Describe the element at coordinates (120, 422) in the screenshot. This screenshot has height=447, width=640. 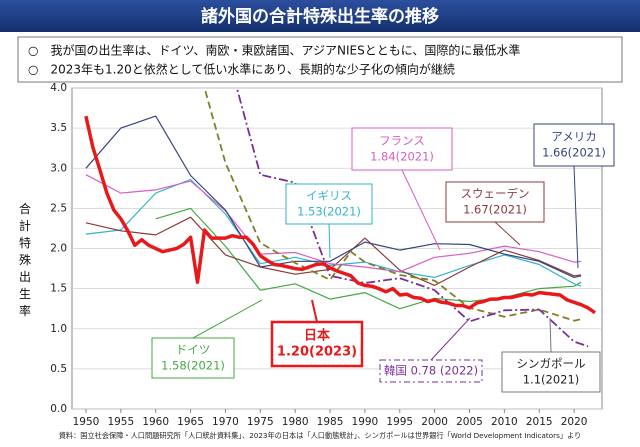
I see `x-tick-label: 1955` at that location.